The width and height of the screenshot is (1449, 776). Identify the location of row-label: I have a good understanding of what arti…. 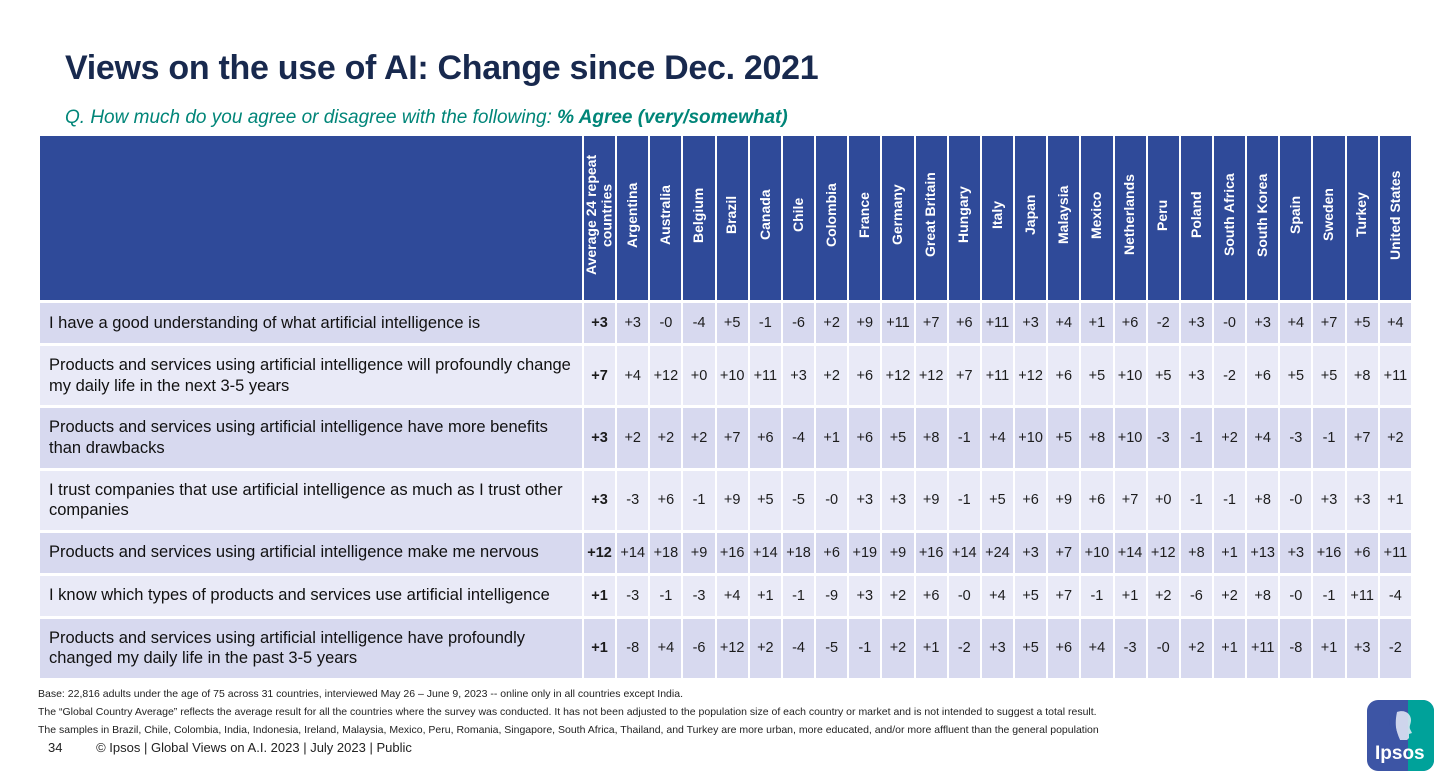
(311, 323).